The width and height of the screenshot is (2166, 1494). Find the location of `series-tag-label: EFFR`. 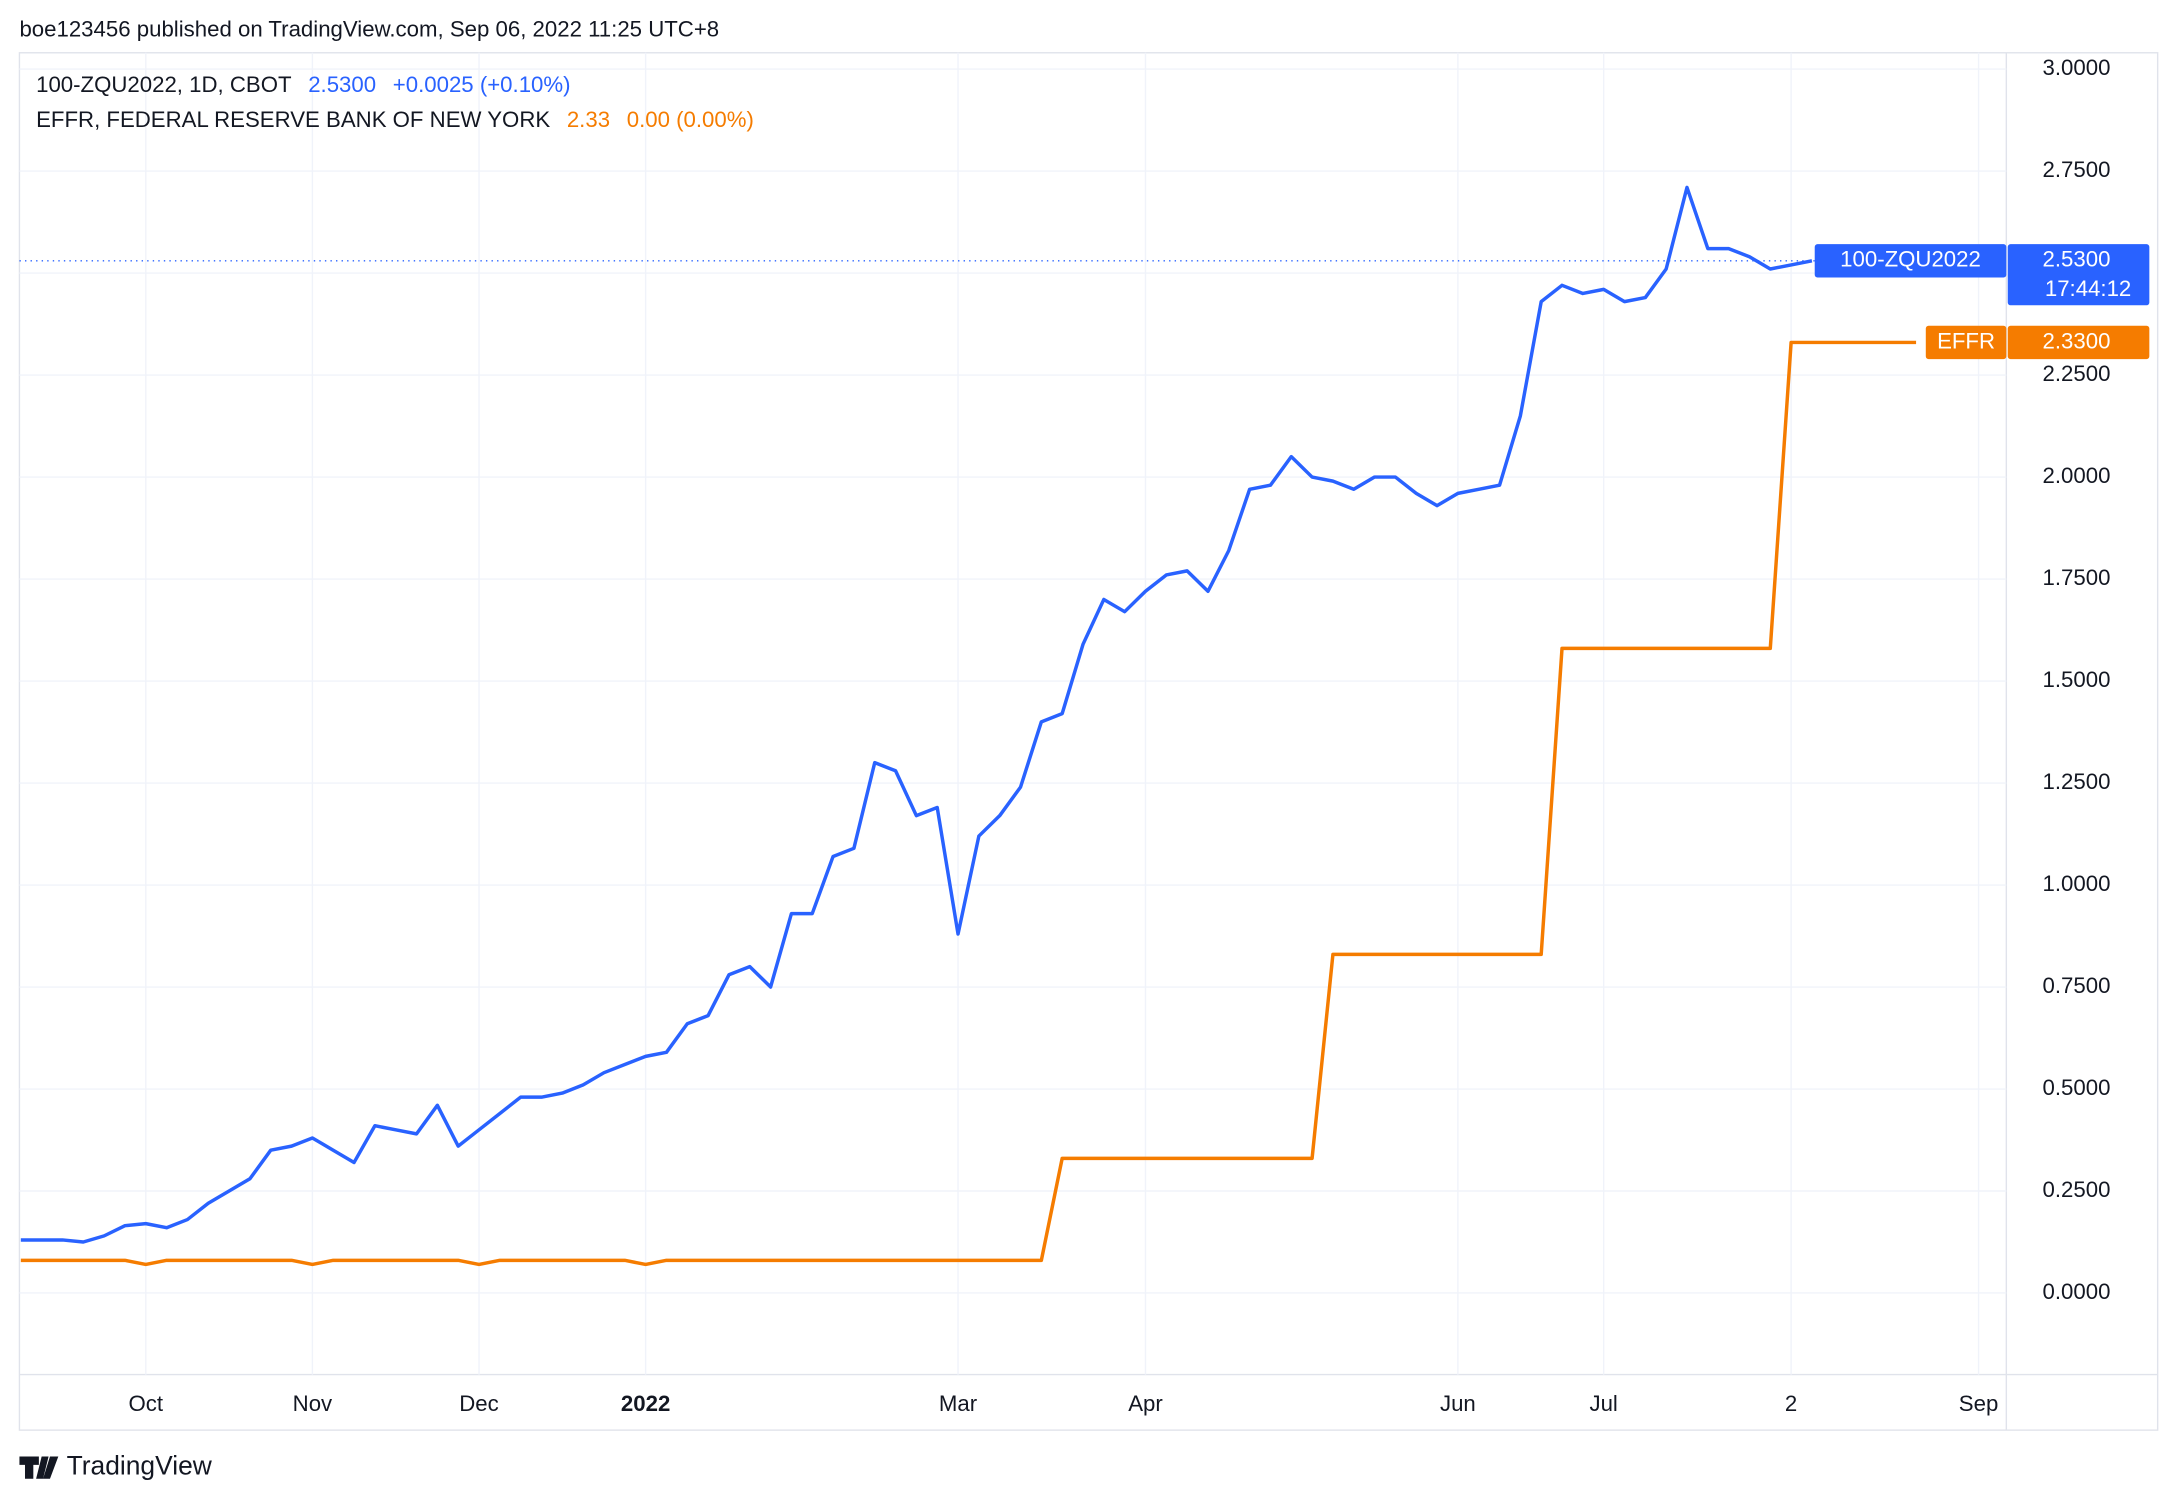

series-tag-label: EFFR is located at coordinates (1966, 340).